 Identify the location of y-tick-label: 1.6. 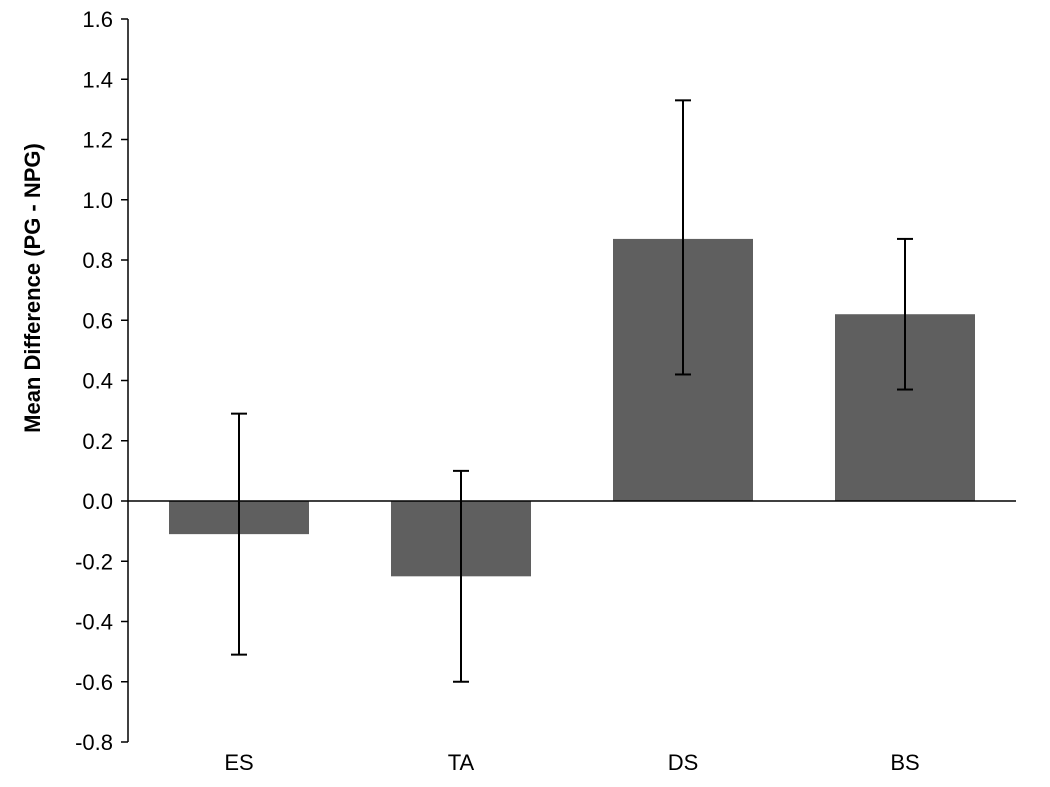
(97, 19).